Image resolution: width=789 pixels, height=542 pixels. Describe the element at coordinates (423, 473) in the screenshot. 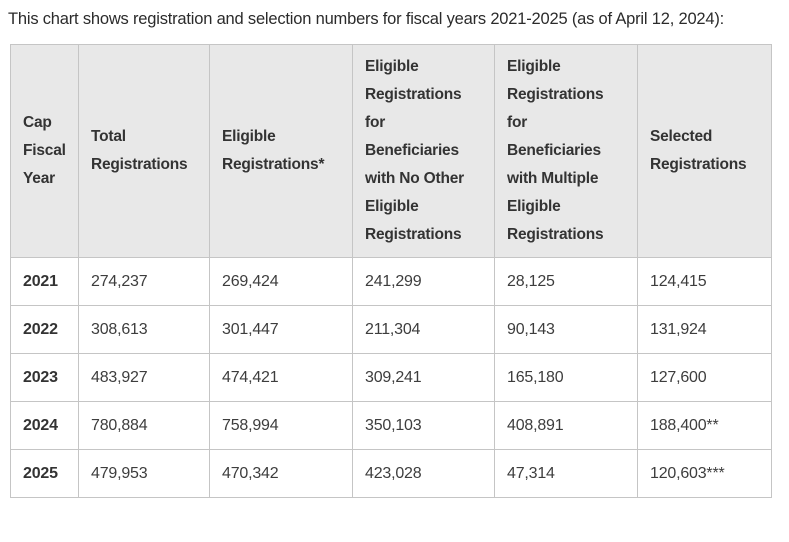

I see `table-cell: 423,028` at that location.